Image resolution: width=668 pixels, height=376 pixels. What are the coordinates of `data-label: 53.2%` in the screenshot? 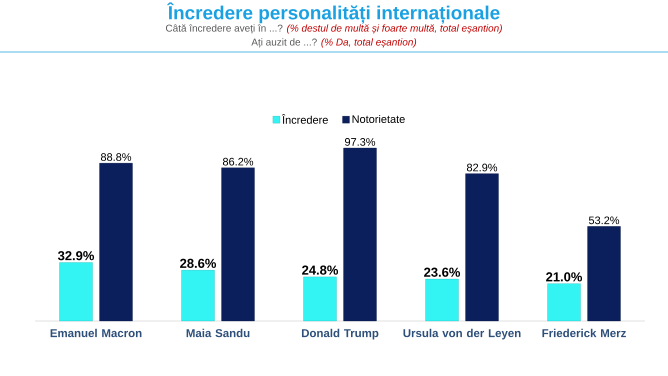 It's located at (604, 220).